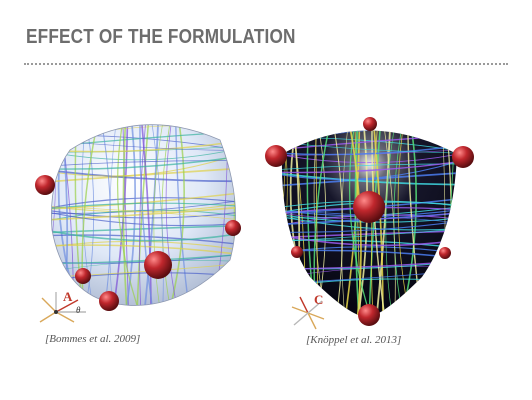 Image resolution: width=532 pixels, height=400 pixels. What do you see at coordinates (64, 310) in the screenshot?
I see `frame-axes-icon-left` at bounding box center [64, 310].